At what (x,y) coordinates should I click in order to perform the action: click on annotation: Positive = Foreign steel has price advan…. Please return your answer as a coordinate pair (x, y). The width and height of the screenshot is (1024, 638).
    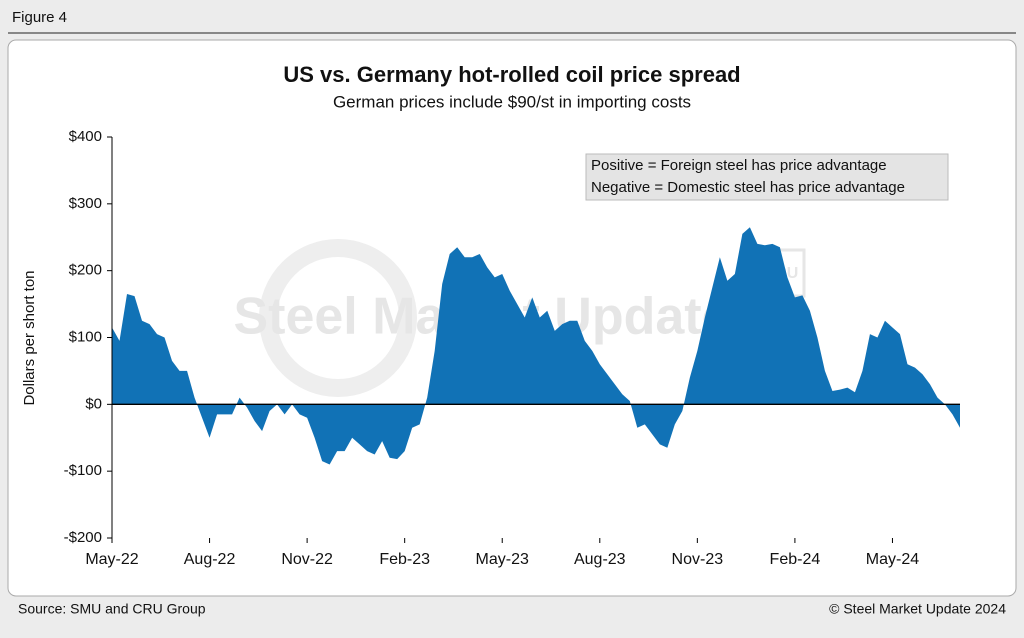
    Looking at the image, I should click on (739, 165).